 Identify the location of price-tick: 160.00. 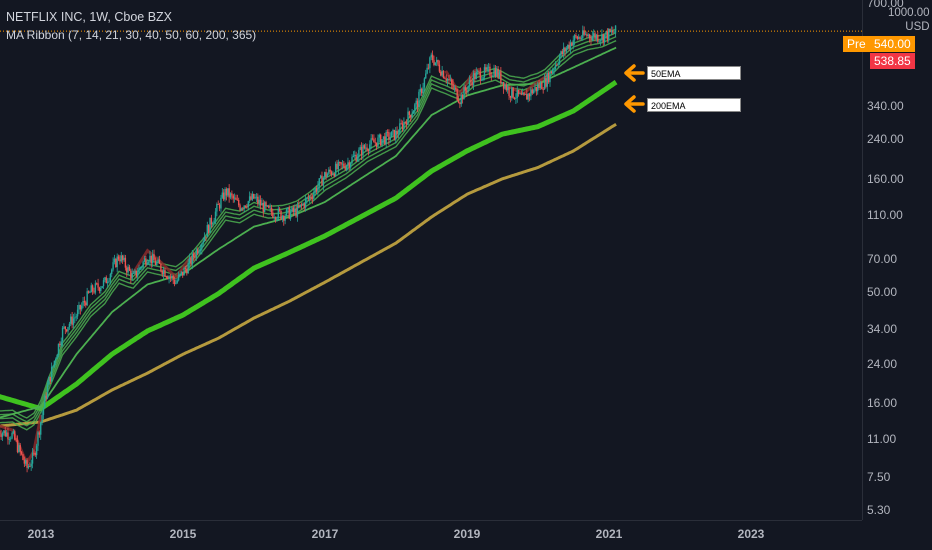
(885, 179).